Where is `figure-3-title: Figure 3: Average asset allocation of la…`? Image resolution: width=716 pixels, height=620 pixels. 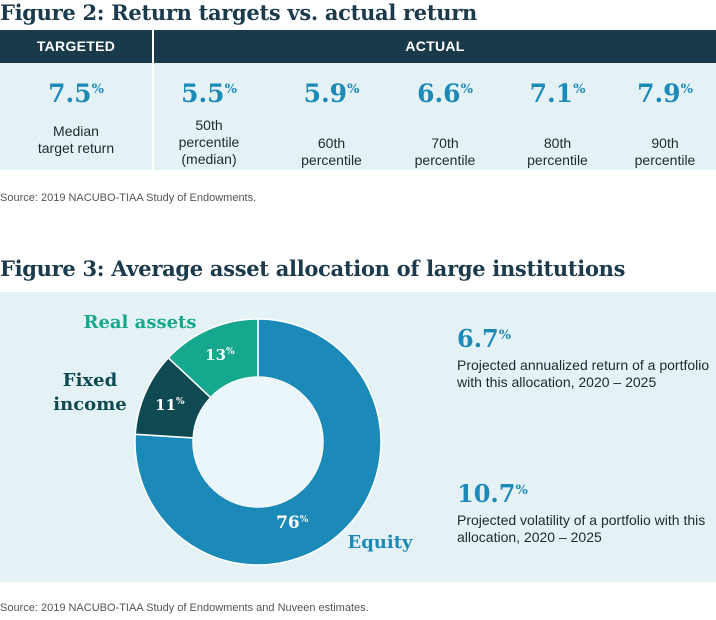
figure-3-title: Figure 3: Average asset allocation of la… is located at coordinates (313, 268).